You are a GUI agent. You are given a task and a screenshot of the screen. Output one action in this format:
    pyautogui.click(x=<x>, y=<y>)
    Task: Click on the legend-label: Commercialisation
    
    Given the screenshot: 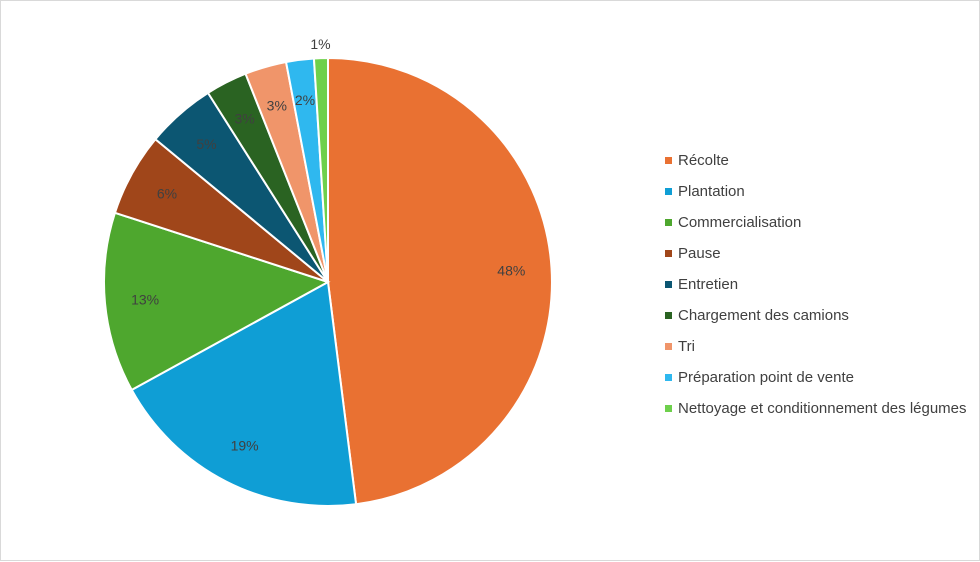 What is the action you would take?
    pyautogui.click(x=740, y=222)
    